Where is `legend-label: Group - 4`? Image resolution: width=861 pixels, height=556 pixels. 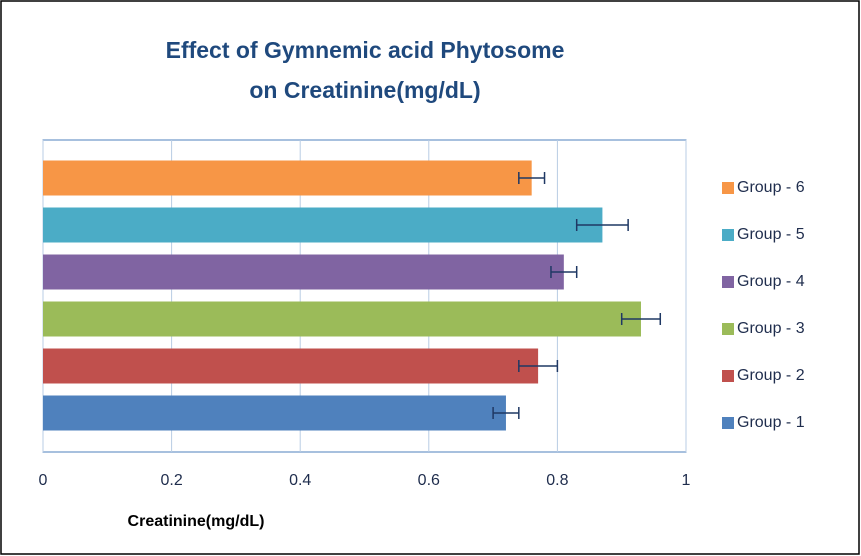
legend-label: Group - 4 is located at coordinates (771, 281).